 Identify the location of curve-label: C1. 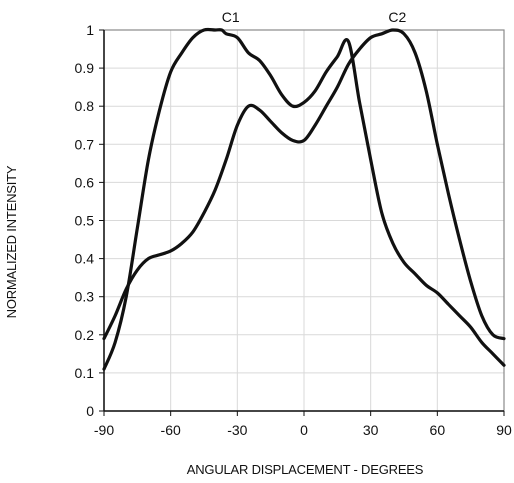
(231, 17).